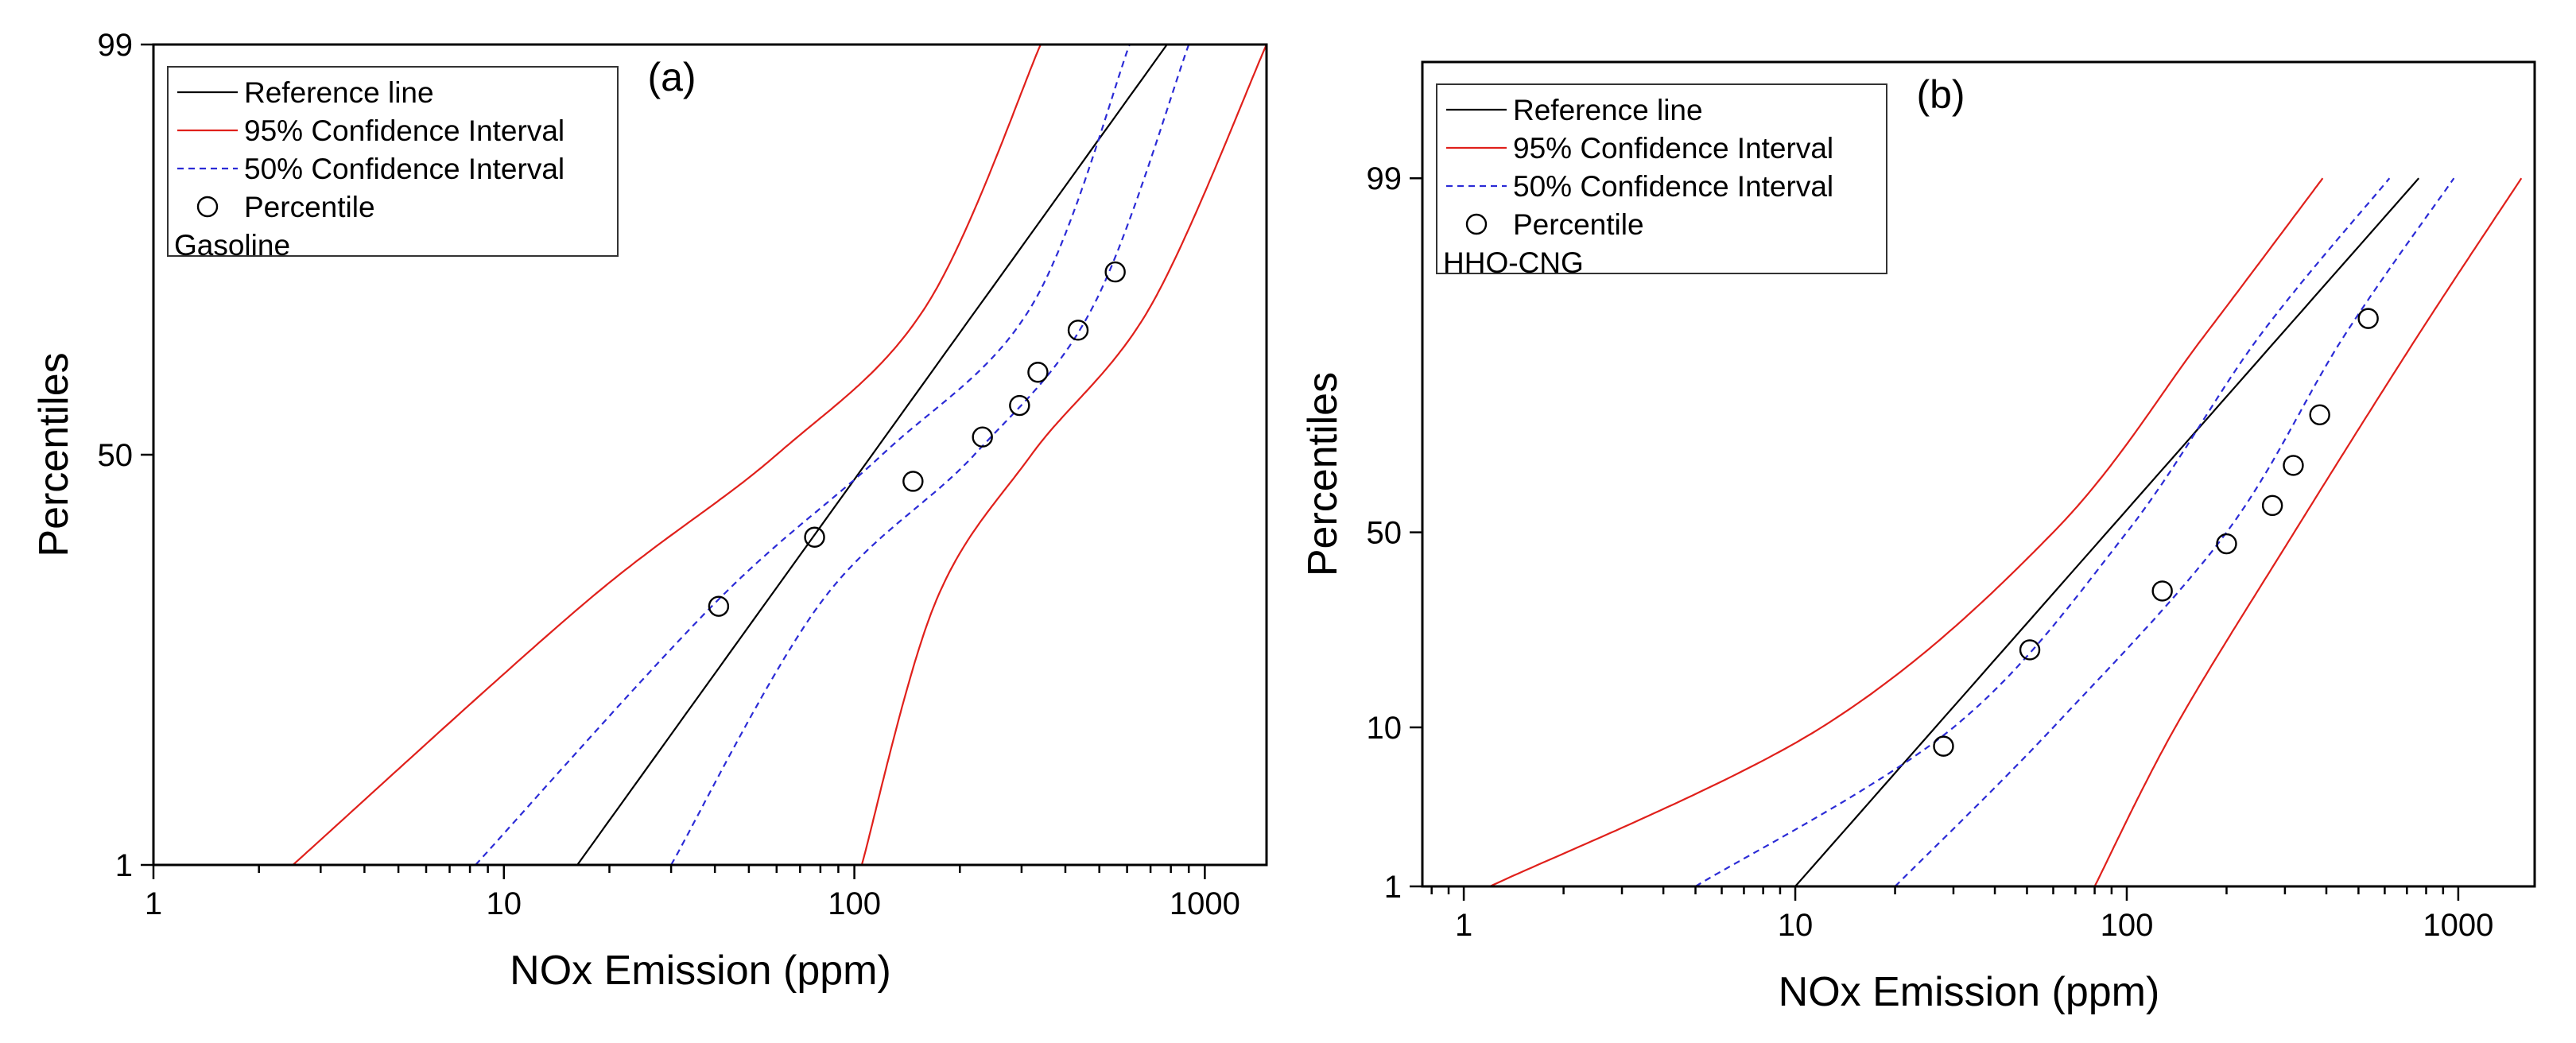 Image resolution: width=2576 pixels, height=1043 pixels. What do you see at coordinates (1940, 94) in the screenshot?
I see `panel-label: (b)` at bounding box center [1940, 94].